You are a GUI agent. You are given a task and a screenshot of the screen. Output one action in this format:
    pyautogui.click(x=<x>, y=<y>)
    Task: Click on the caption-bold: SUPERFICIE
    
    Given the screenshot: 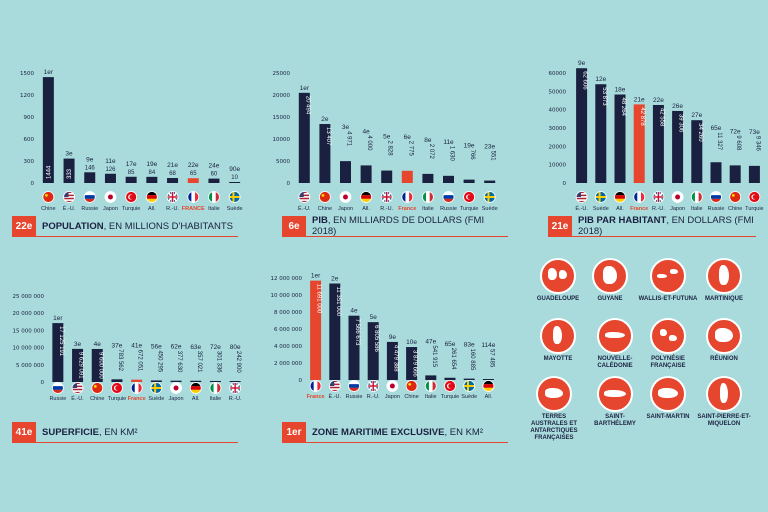 What is the action you would take?
    pyautogui.click(x=71, y=432)
    